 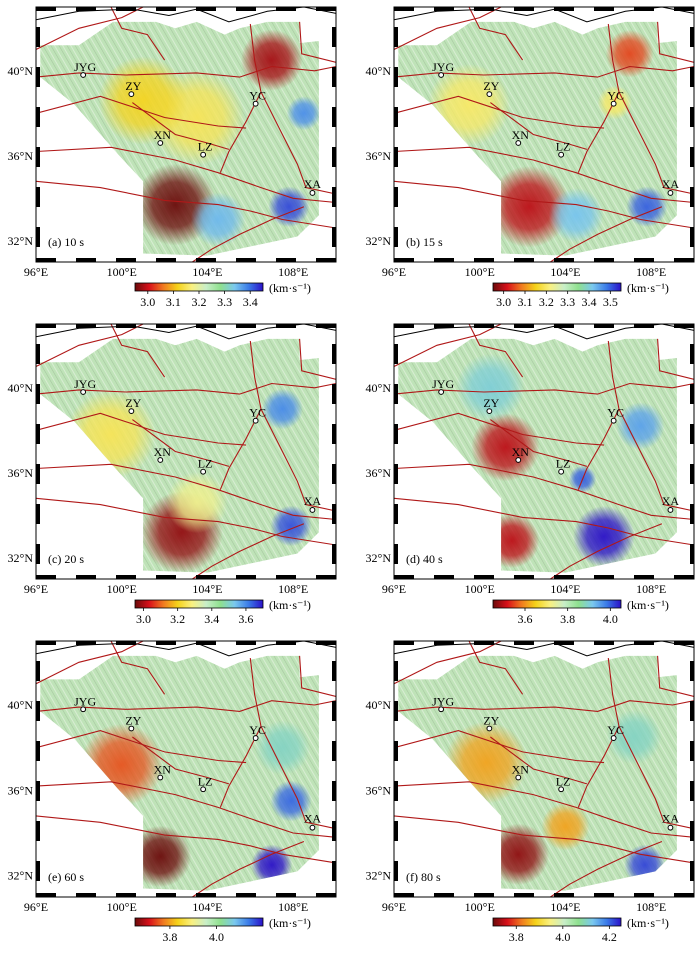 I want to click on panel-label: (d) 40 s, so click(x=424, y=559).